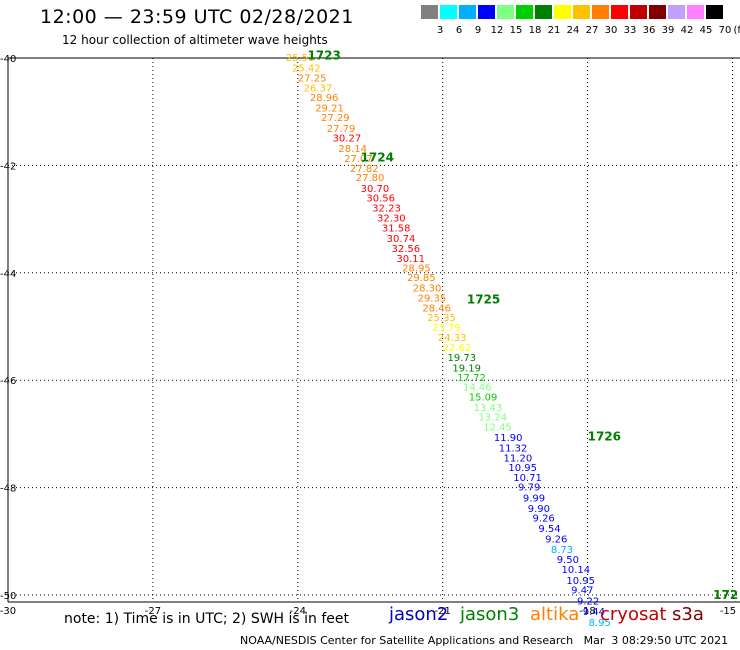  I want to click on wave-height-label: 27.79, so click(341, 129).